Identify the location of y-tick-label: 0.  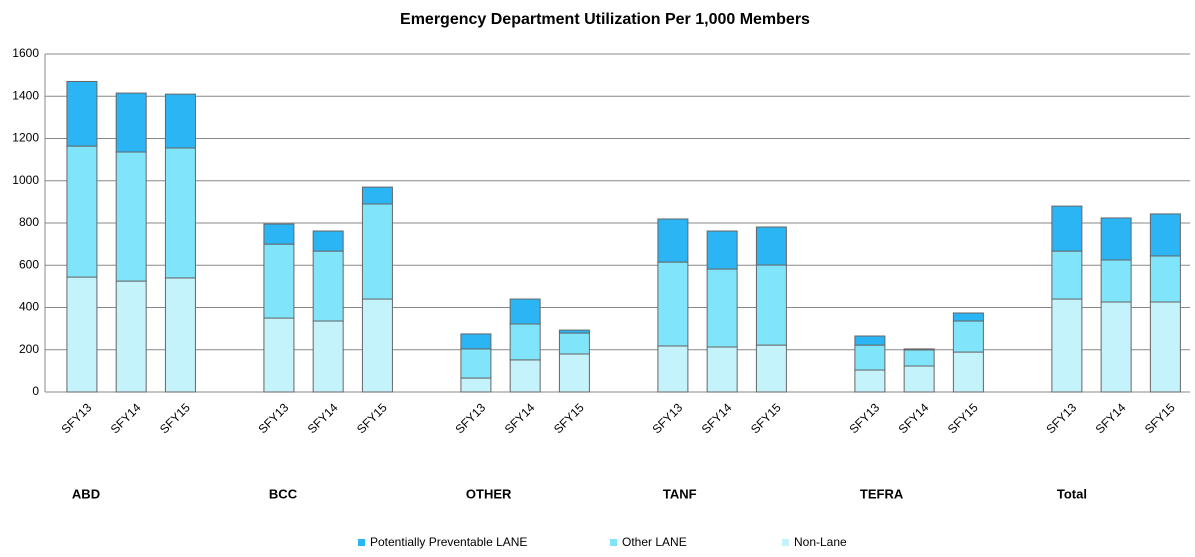
(35, 391).